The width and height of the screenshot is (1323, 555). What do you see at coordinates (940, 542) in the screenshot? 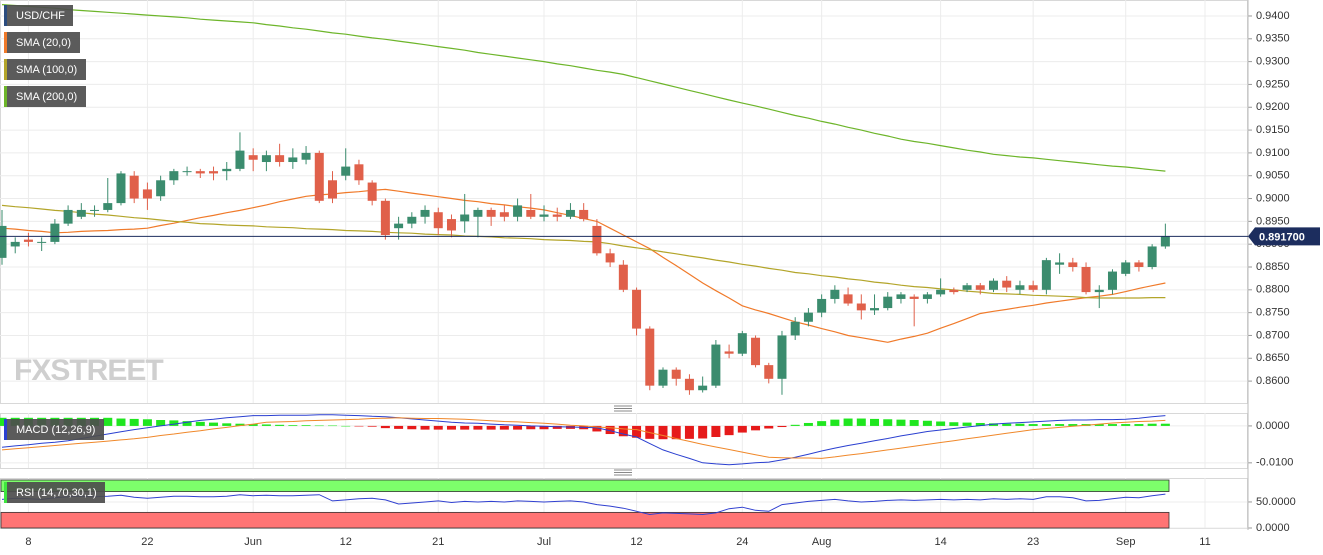
I see `x-tick-label: 14` at bounding box center [940, 542].